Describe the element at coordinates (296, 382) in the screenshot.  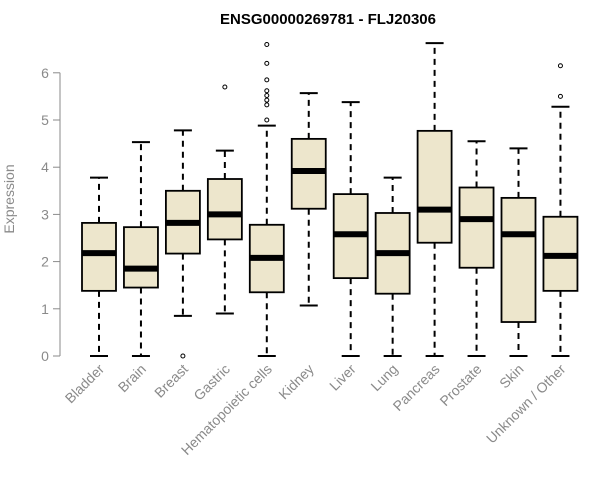
I see `x-category-label: Kidney` at that location.